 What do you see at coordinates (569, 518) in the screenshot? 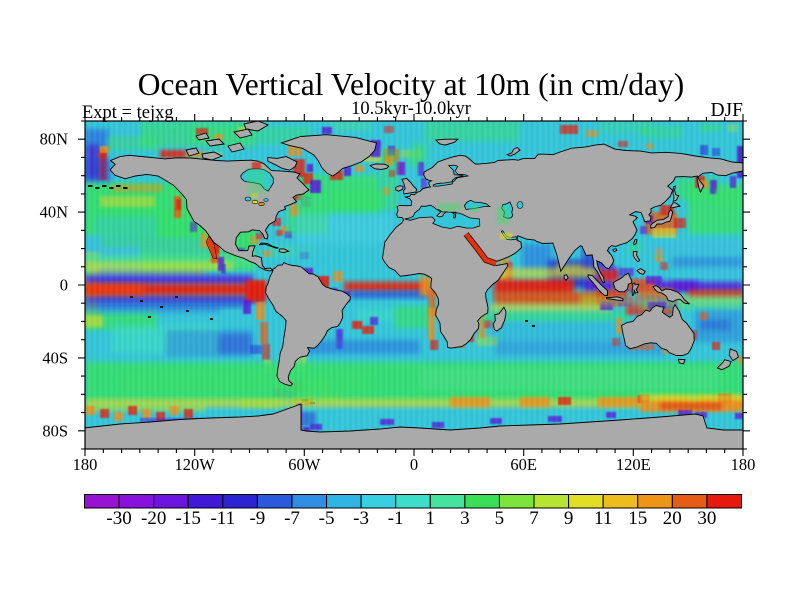
I see `svg-text: 9` at bounding box center [569, 518].